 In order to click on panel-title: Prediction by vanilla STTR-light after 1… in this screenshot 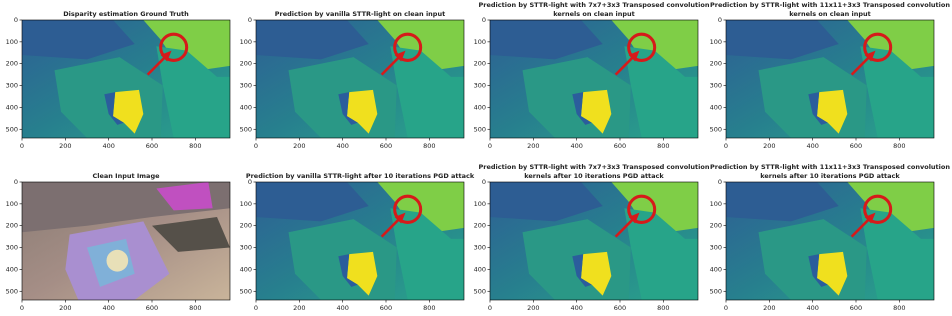, I will do `click(360, 176)`.